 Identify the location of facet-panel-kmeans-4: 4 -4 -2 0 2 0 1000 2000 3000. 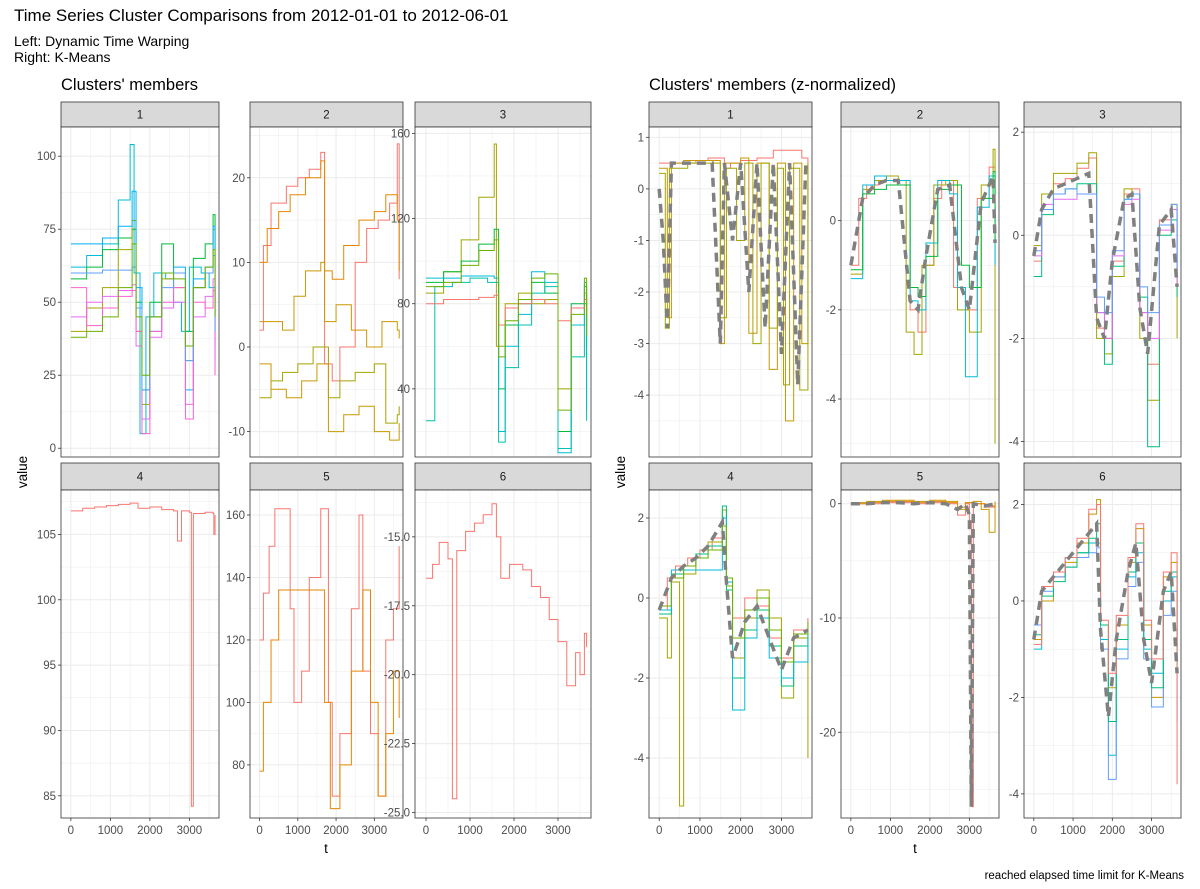
(723, 649).